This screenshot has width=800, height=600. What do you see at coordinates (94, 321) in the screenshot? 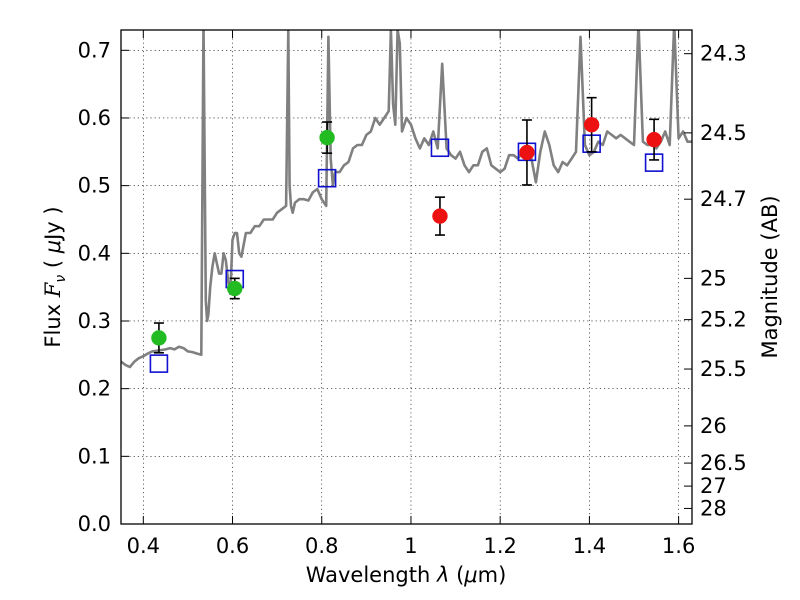
I see `y-tick-label: 0.3` at bounding box center [94, 321].